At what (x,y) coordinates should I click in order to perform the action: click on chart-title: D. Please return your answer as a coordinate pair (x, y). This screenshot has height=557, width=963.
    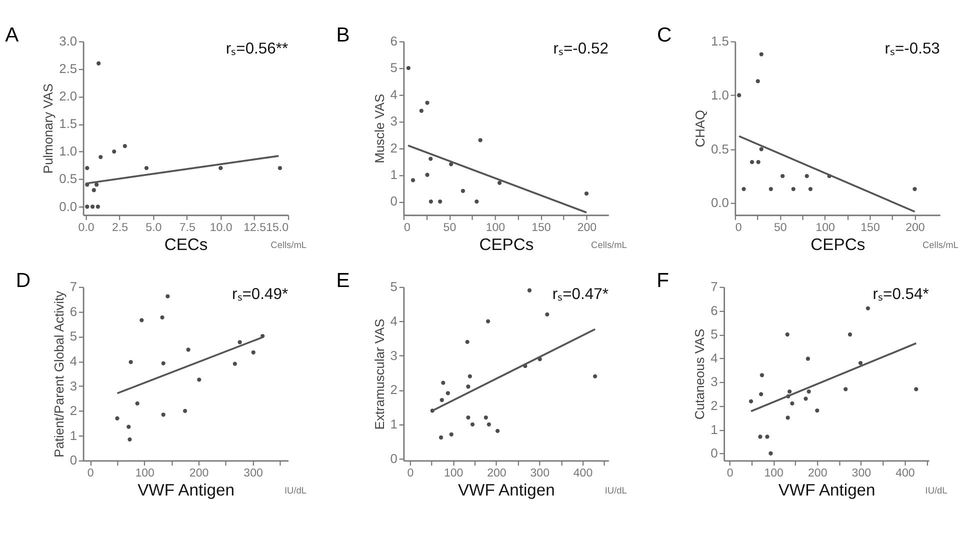
    Looking at the image, I should click on (23, 281).